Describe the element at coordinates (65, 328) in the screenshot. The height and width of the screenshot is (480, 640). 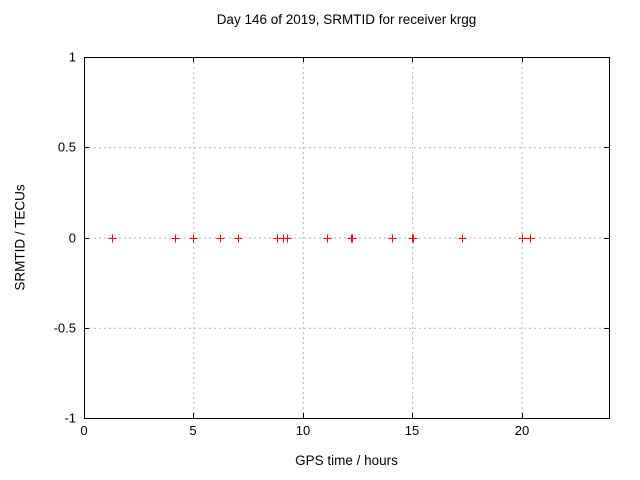
I see `y-tick-label: -0.5` at that location.